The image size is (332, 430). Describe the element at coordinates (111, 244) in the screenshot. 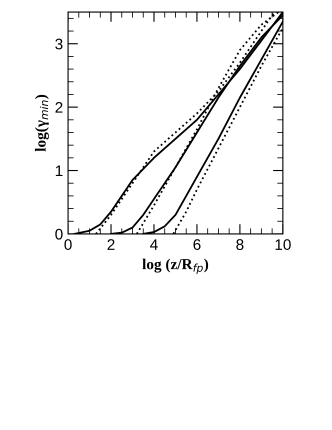

I see `x-tick-label: 2` at that location.